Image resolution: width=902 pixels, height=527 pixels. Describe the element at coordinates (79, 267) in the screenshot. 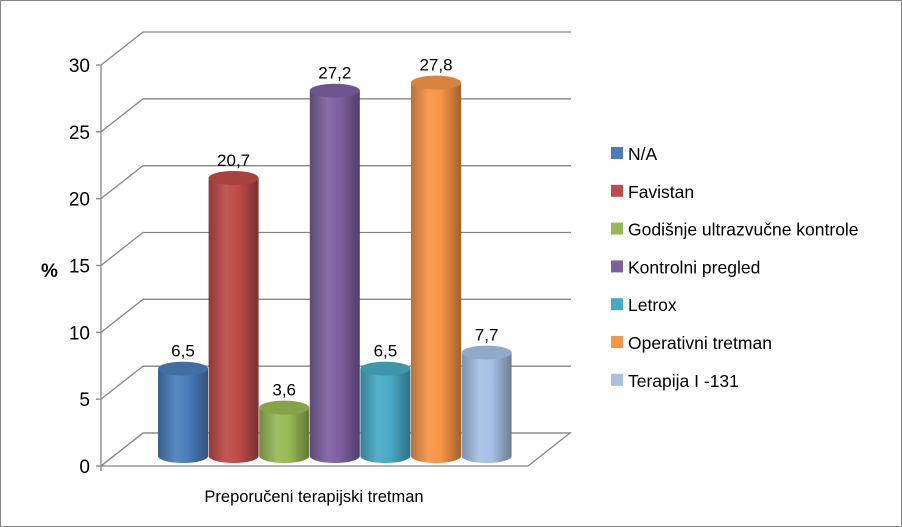

I see `y-tick-label: 15` at that location.